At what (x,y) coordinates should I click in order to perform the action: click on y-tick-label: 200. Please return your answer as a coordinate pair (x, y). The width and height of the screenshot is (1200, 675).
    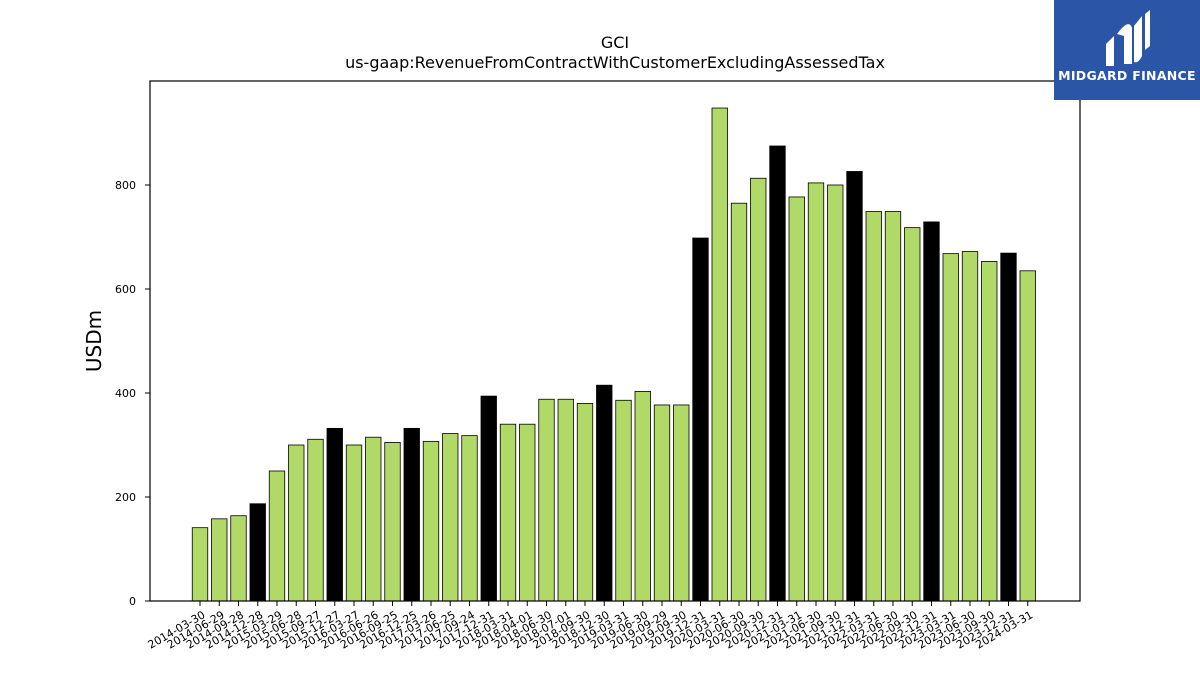
    Looking at the image, I should click on (125, 497).